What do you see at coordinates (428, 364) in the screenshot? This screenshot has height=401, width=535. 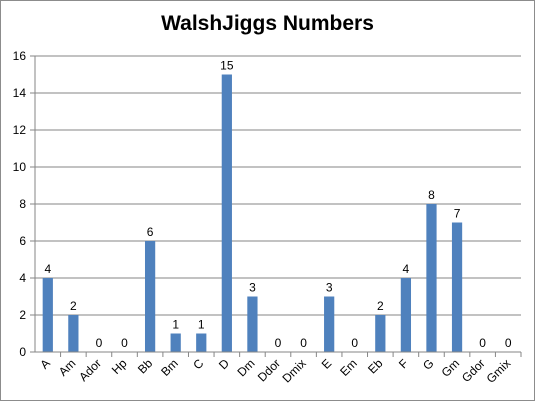 I see `x-tick-label: G` at bounding box center [428, 364].